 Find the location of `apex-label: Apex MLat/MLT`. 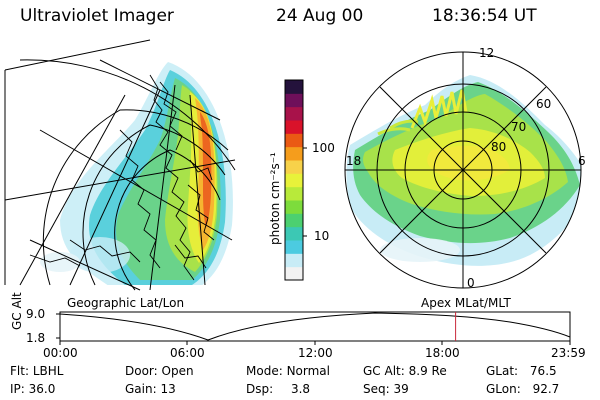

apex-label: Apex MLat/MLT is located at coordinates (466, 303).